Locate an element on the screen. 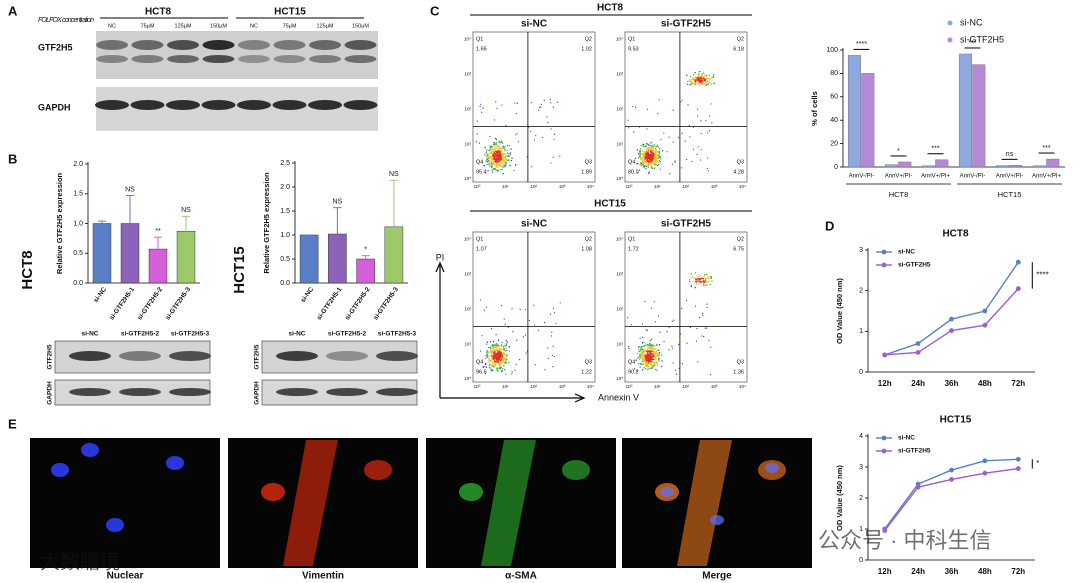 This screenshot has width=1080, height=583. significance: **** is located at coordinates (861, 44).